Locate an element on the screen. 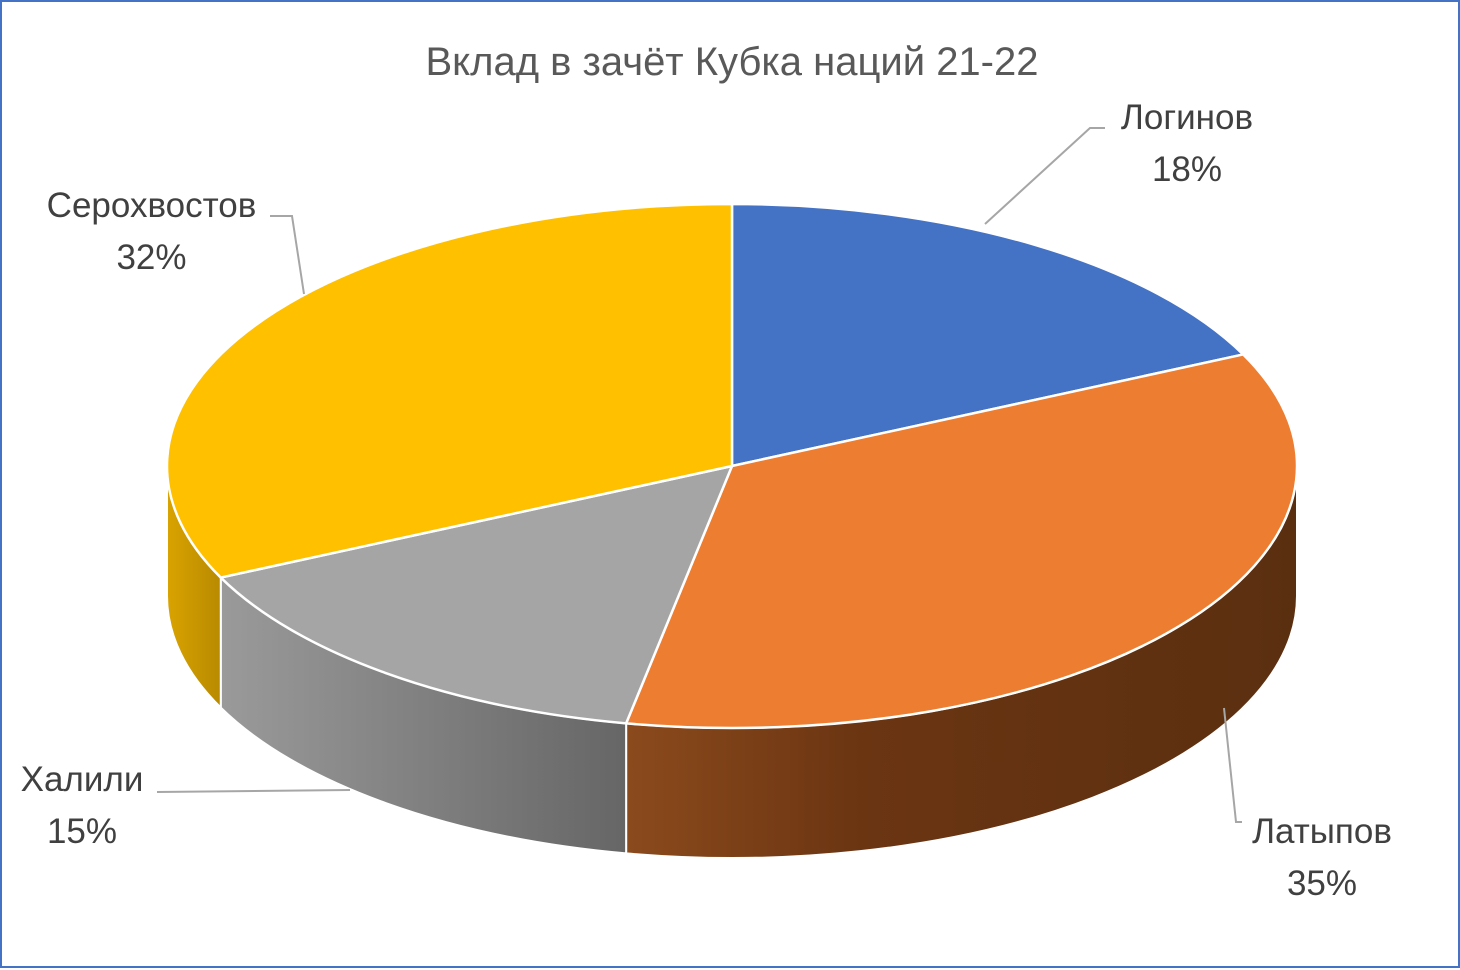  slice-percent: 18% is located at coordinates (1187, 169).